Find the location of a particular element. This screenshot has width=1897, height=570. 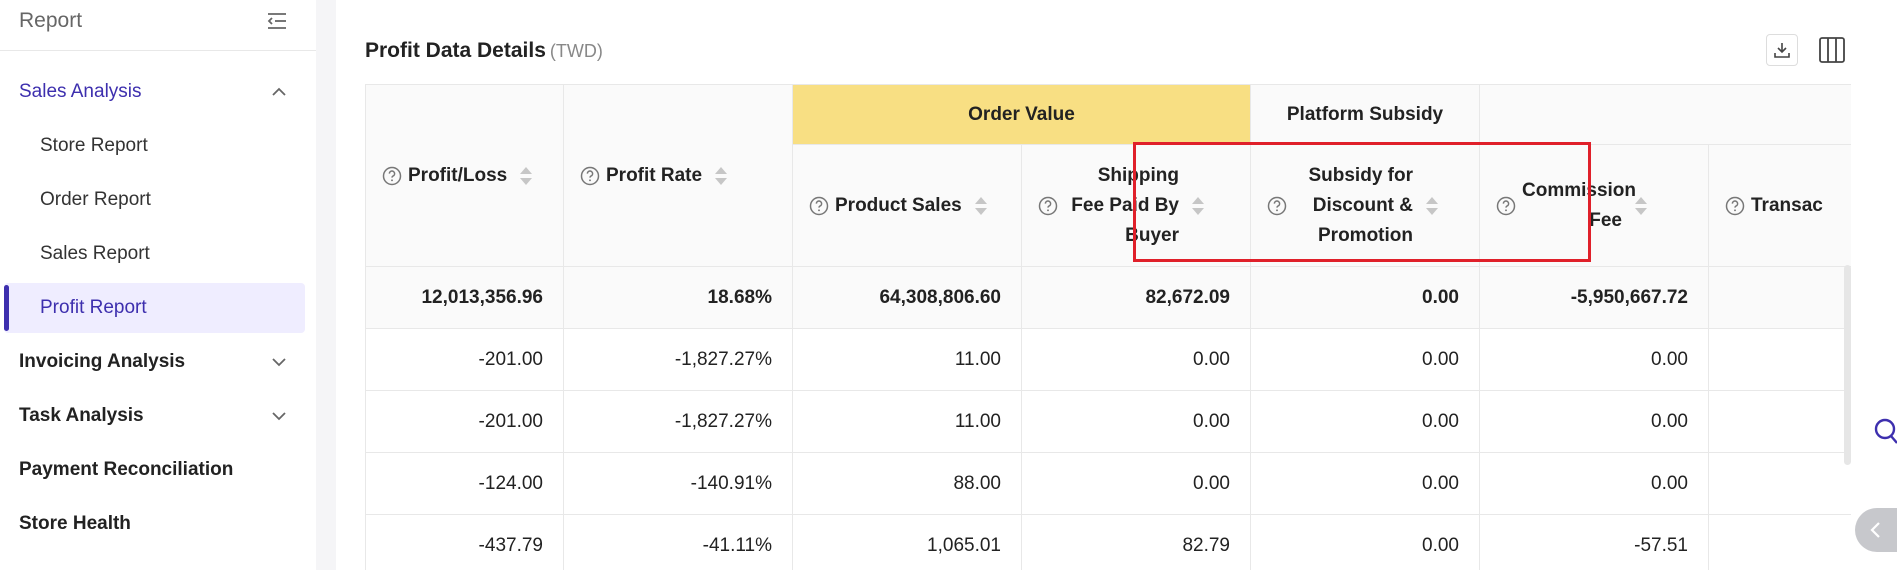

cell-value: -57.51 is located at coordinates (1661, 545).